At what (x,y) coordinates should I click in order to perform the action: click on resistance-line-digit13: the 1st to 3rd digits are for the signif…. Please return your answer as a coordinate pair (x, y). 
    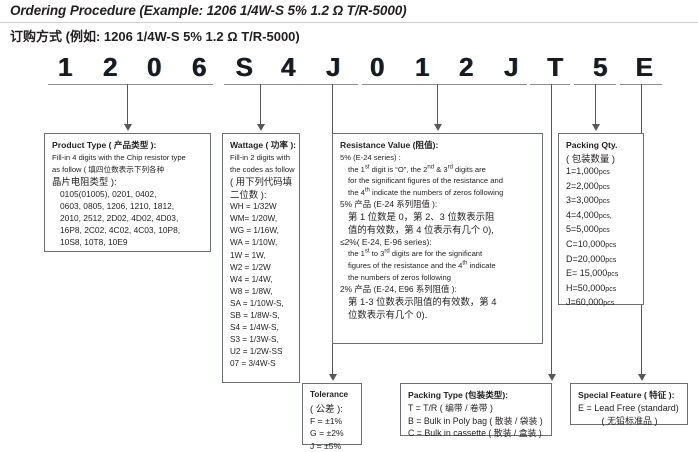
    Looking at the image, I should click on (415, 253).